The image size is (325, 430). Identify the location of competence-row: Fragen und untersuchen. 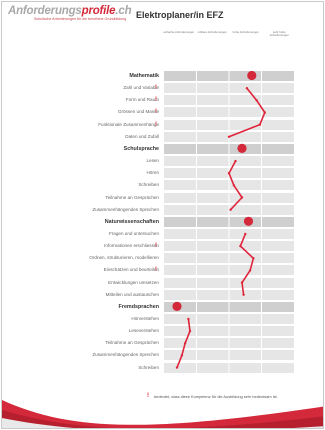
(160, 234).